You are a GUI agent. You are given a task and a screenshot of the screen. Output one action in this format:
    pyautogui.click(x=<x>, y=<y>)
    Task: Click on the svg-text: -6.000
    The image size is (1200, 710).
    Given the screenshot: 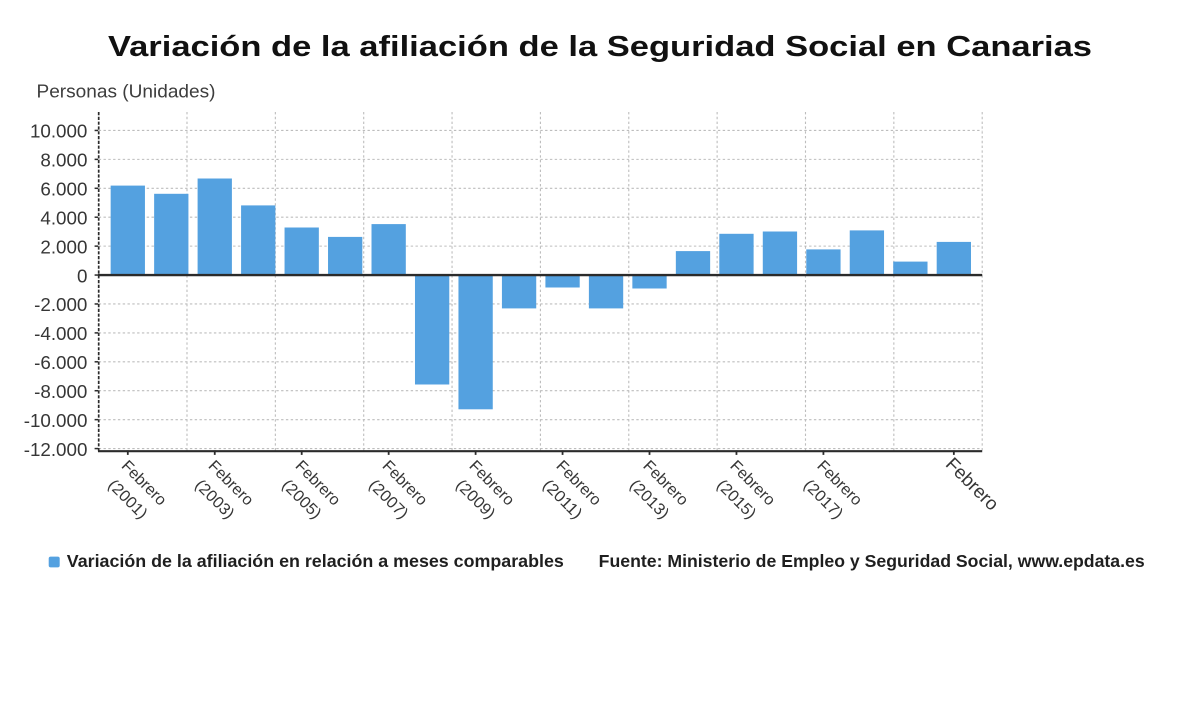 What is the action you would take?
    pyautogui.click(x=60, y=362)
    